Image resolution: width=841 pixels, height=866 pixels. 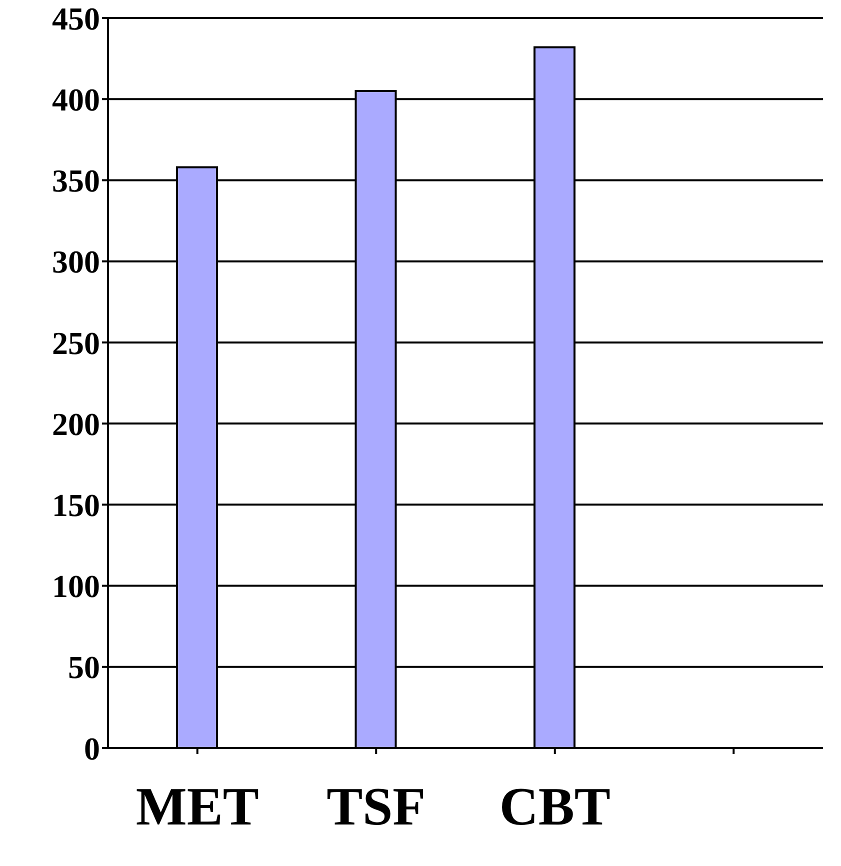 I want to click on x-tick-label: MET, so click(x=197, y=806).